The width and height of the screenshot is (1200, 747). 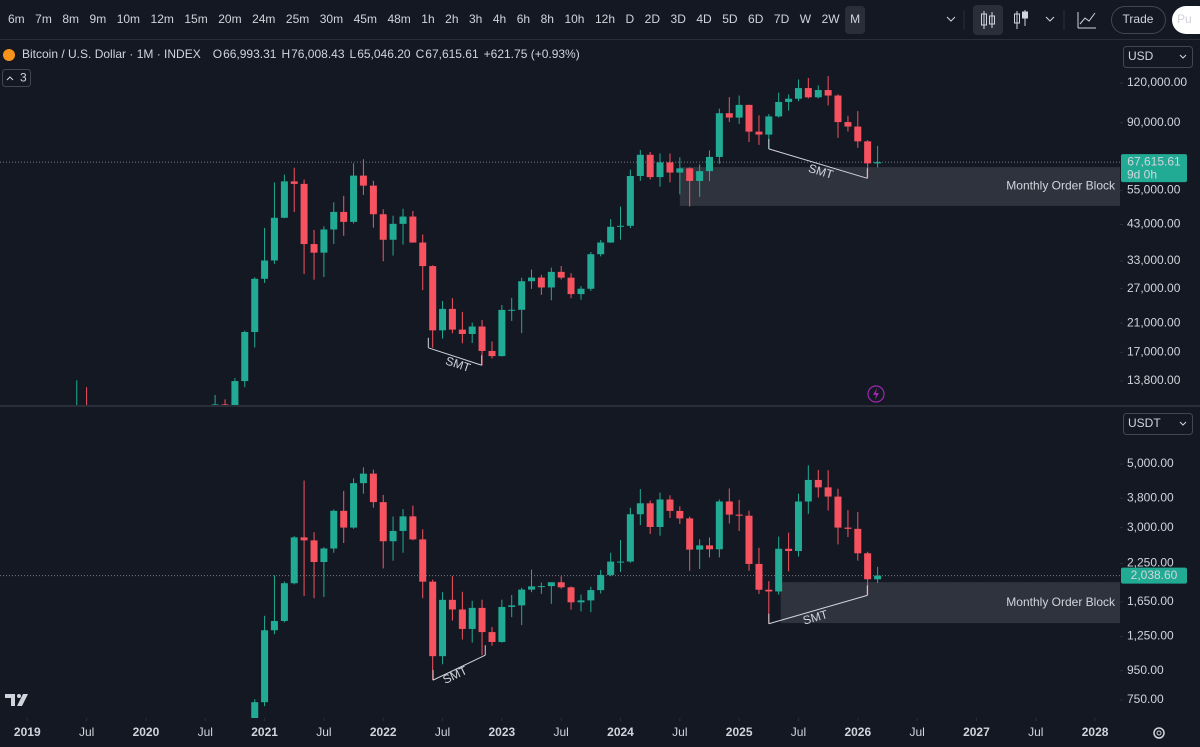 What do you see at coordinates (1154, 260) in the screenshot?
I see `y-tick-label: 33,000.00` at bounding box center [1154, 260].